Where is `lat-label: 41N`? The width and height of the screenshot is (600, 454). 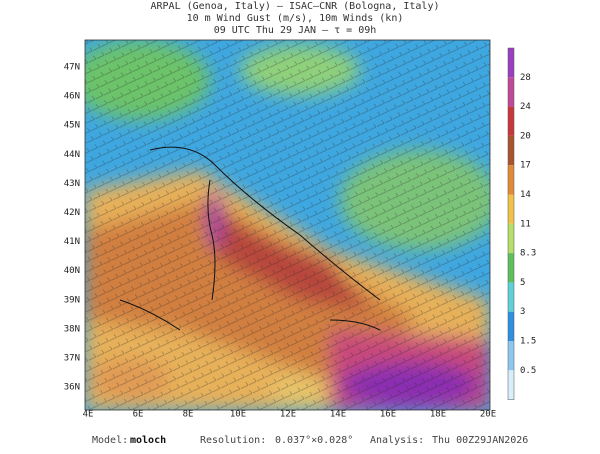 lat-label: 41N is located at coordinates (72, 242).